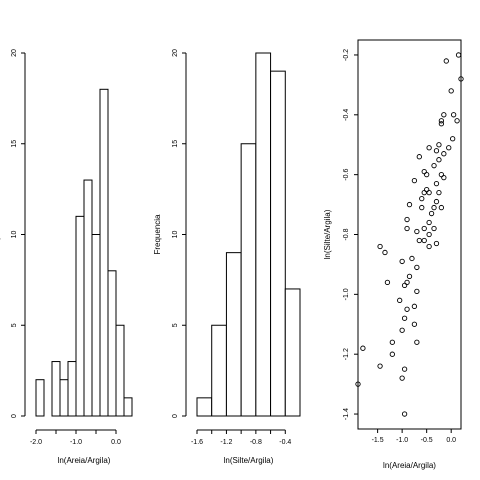 This screenshot has height=480, width=480. I want to click on x-tick-label: -0.8, so click(256, 442).